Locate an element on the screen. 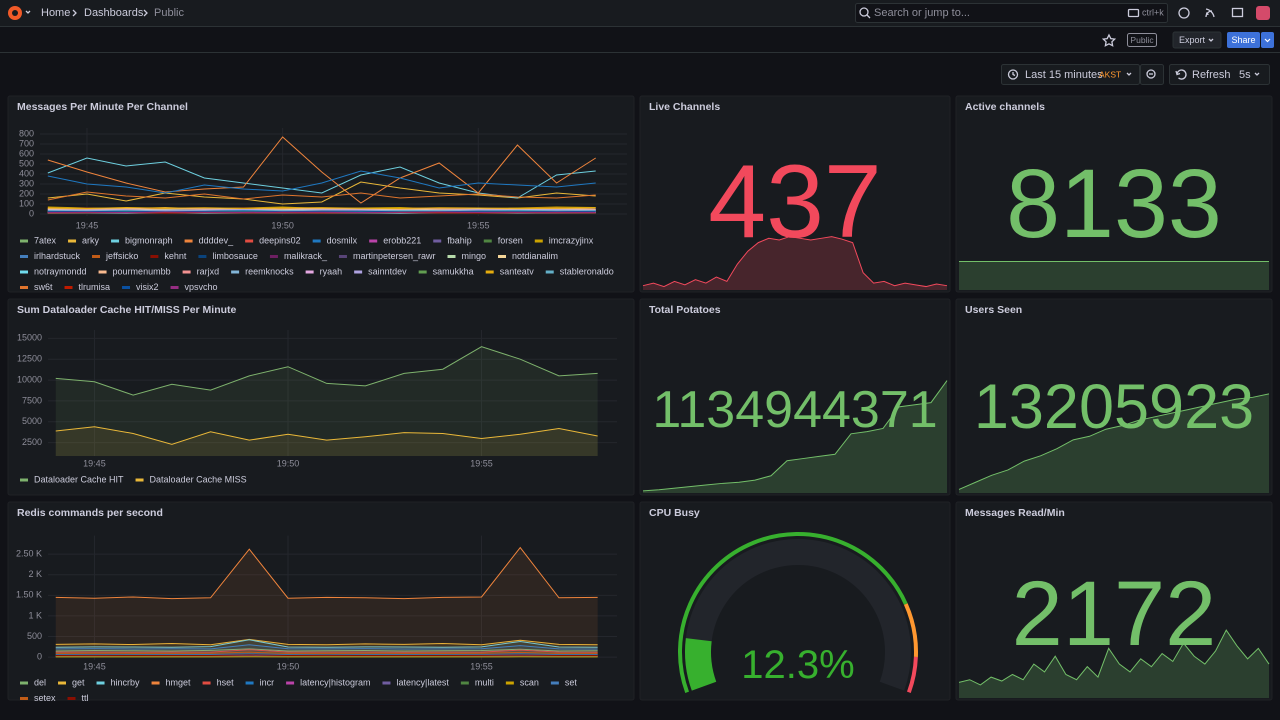 This screenshot has height=720, width=1280. logo-hole is located at coordinates (15, 13).